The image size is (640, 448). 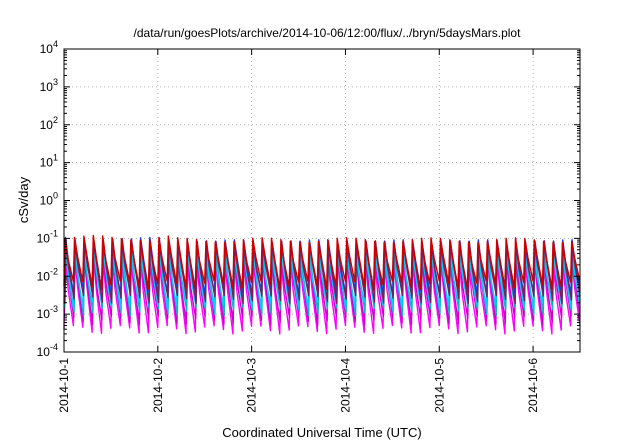 What do you see at coordinates (439, 385) in the screenshot?
I see `x-tick-label: 2014-10-5` at bounding box center [439, 385].